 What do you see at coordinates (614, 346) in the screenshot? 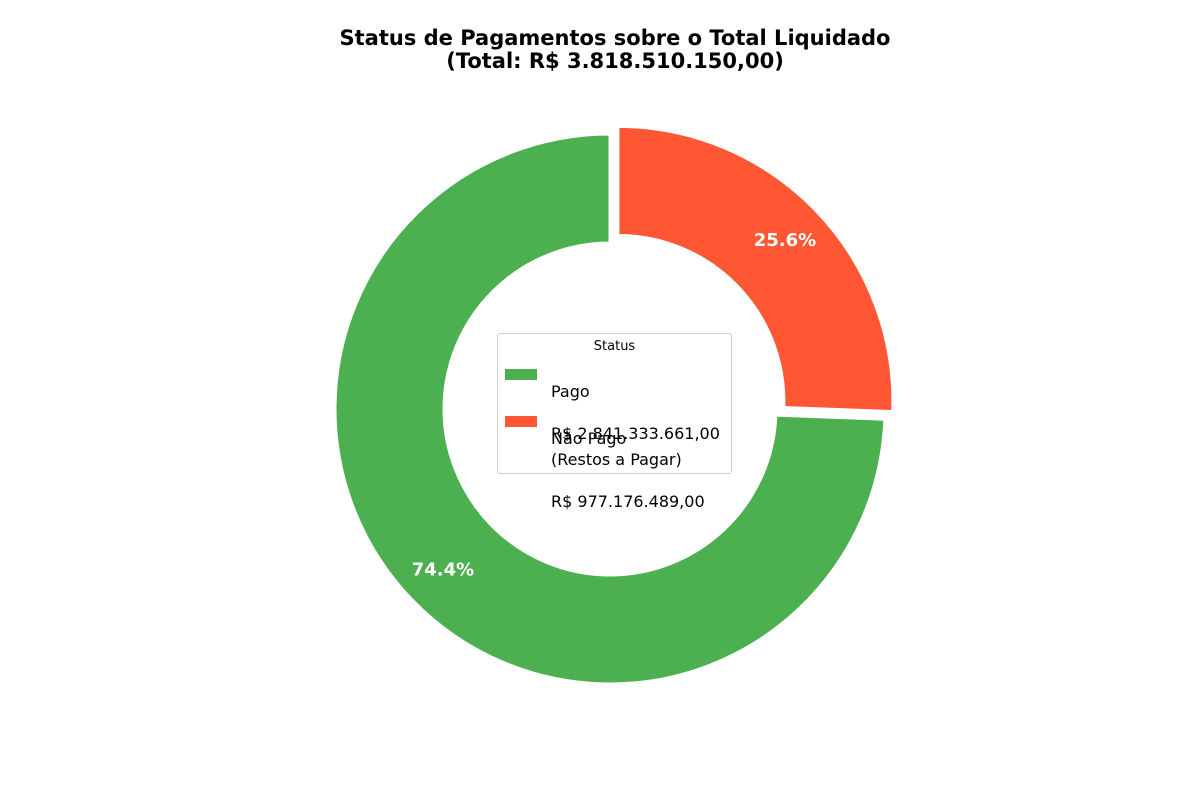
I see `legend-title: Status` at bounding box center [614, 346].